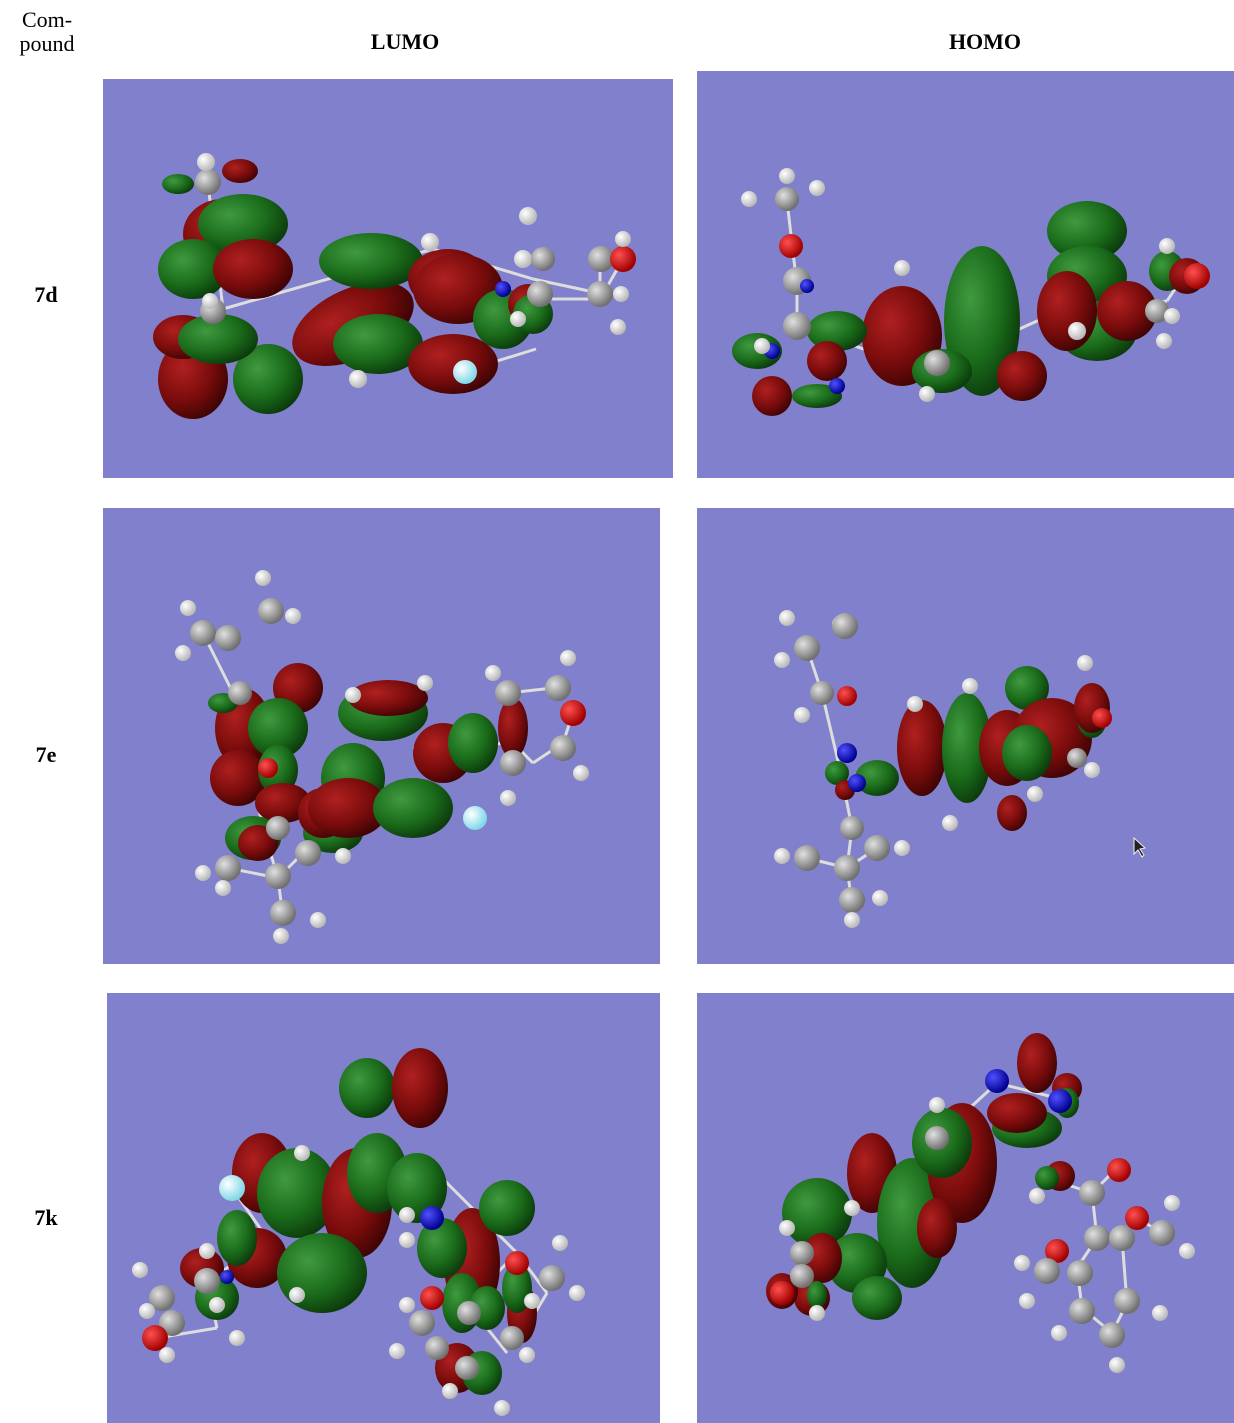 This screenshot has height=1423, width=1234. Describe the element at coordinates (965, 1208) in the screenshot. I see `orbital-image-7k-homo` at that location.